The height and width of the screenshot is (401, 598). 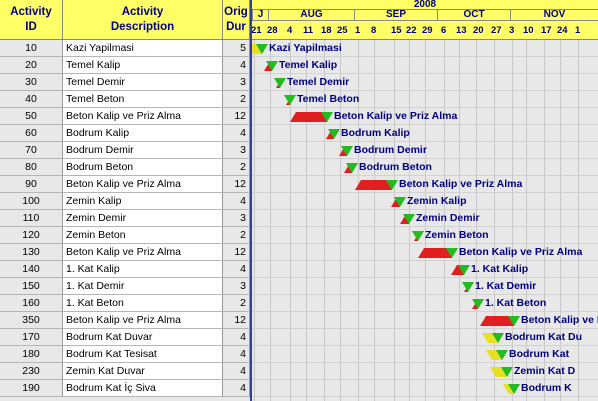 What do you see at coordinates (143, 218) in the screenshot?
I see `activity-description-cell: Zemin Demir` at bounding box center [143, 218].